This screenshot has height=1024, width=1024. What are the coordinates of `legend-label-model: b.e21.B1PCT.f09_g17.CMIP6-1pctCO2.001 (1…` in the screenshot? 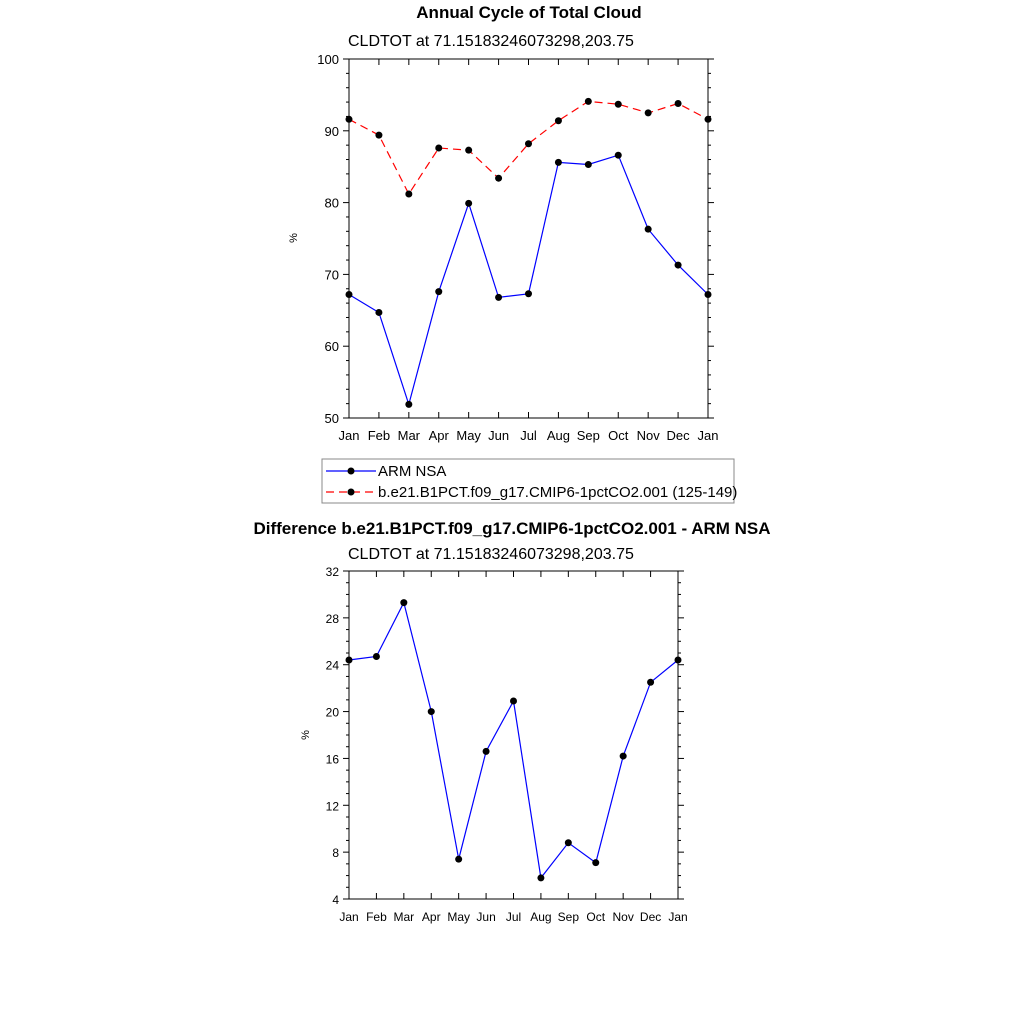 It's located at (557, 492).